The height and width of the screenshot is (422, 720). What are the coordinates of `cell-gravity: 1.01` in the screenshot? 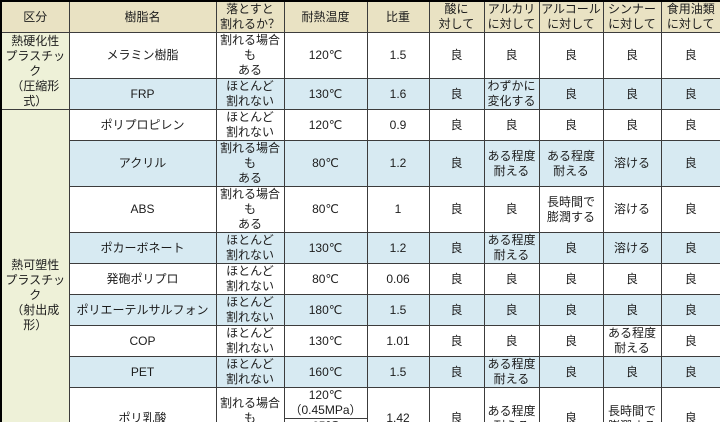 It's located at (398, 341).